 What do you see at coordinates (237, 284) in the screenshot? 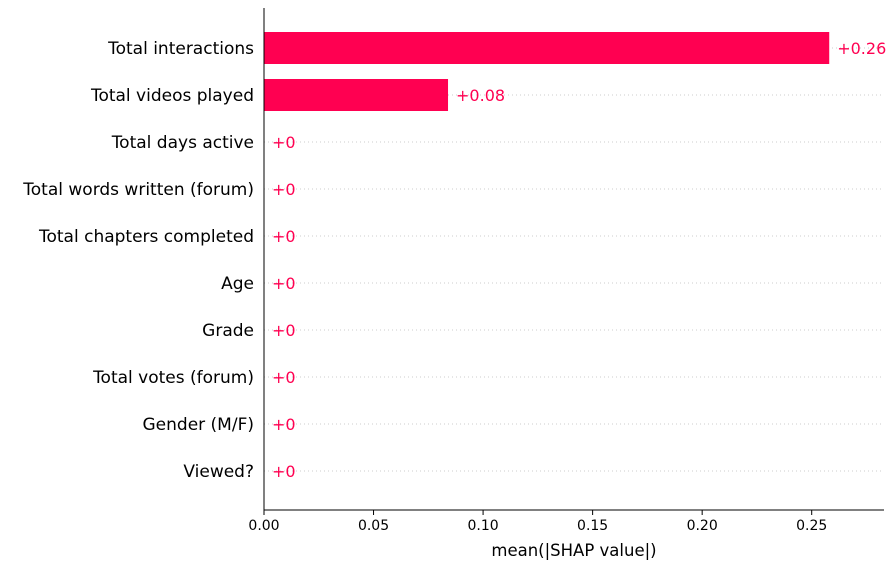
I see `category-label: Age` at bounding box center [237, 284].